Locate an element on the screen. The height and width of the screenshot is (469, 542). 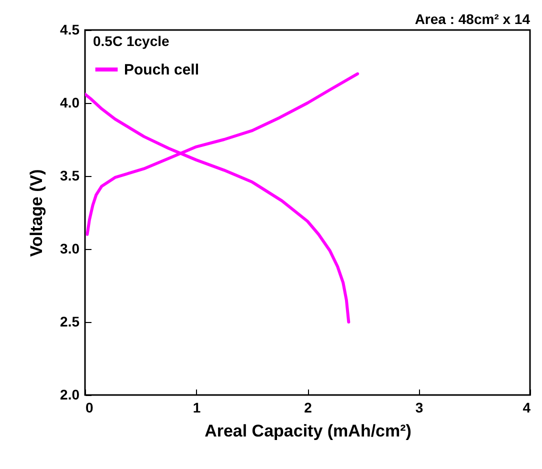
x-axis-title: Areal Capacity (mAh/cm²) is located at coordinates (308, 431).